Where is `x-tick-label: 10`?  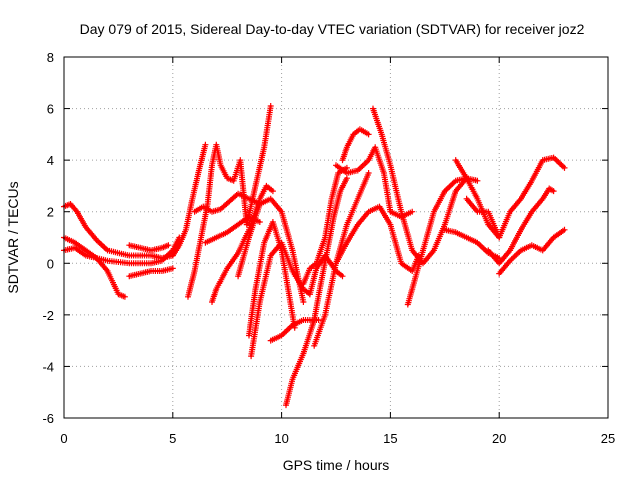 x-tick-label: 10 is located at coordinates (281, 438).